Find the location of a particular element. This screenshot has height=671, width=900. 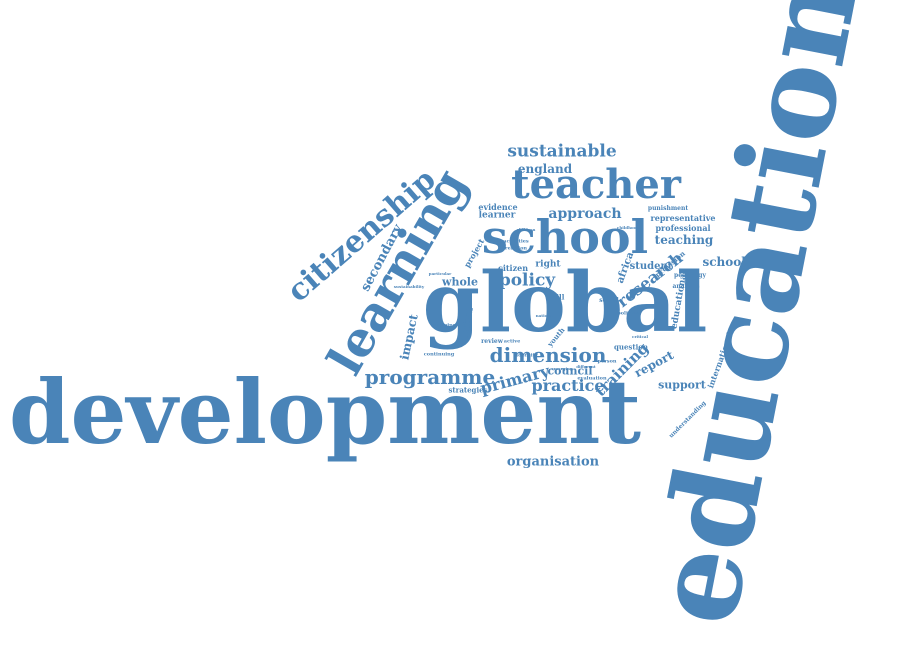

word-question: question is located at coordinates (631, 347).